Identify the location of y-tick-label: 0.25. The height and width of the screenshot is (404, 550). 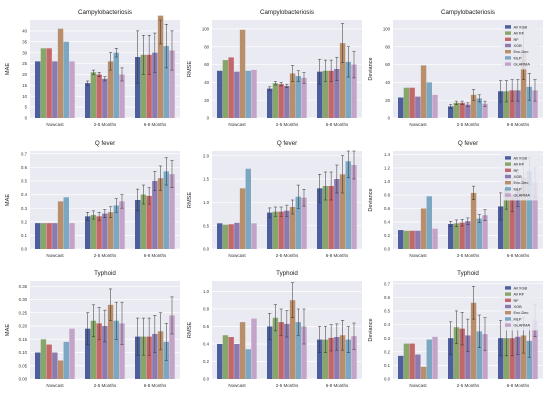
(23, 312).